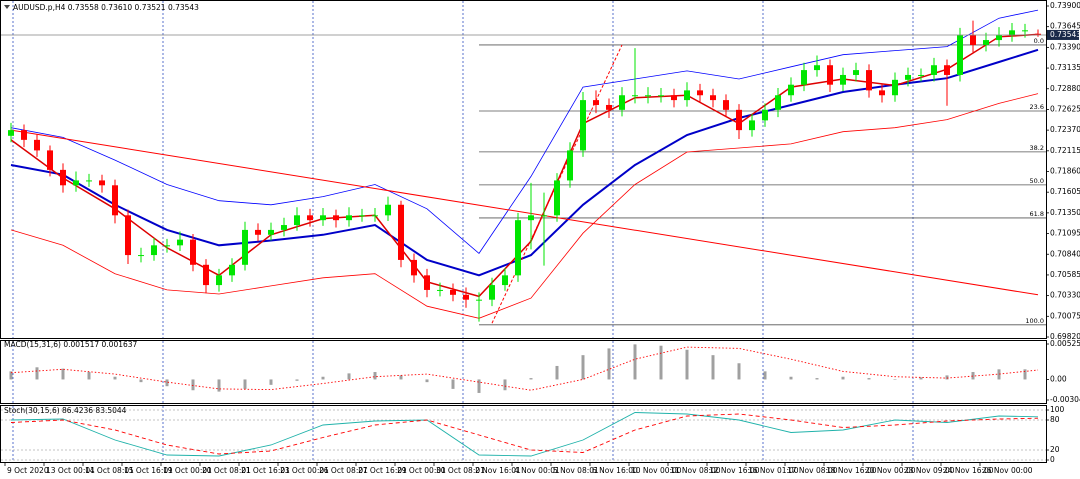 This screenshot has width=1080, height=479. Describe the element at coordinates (1065, 233) in the screenshot. I see `y-tick-label: 0.71095` at that location.